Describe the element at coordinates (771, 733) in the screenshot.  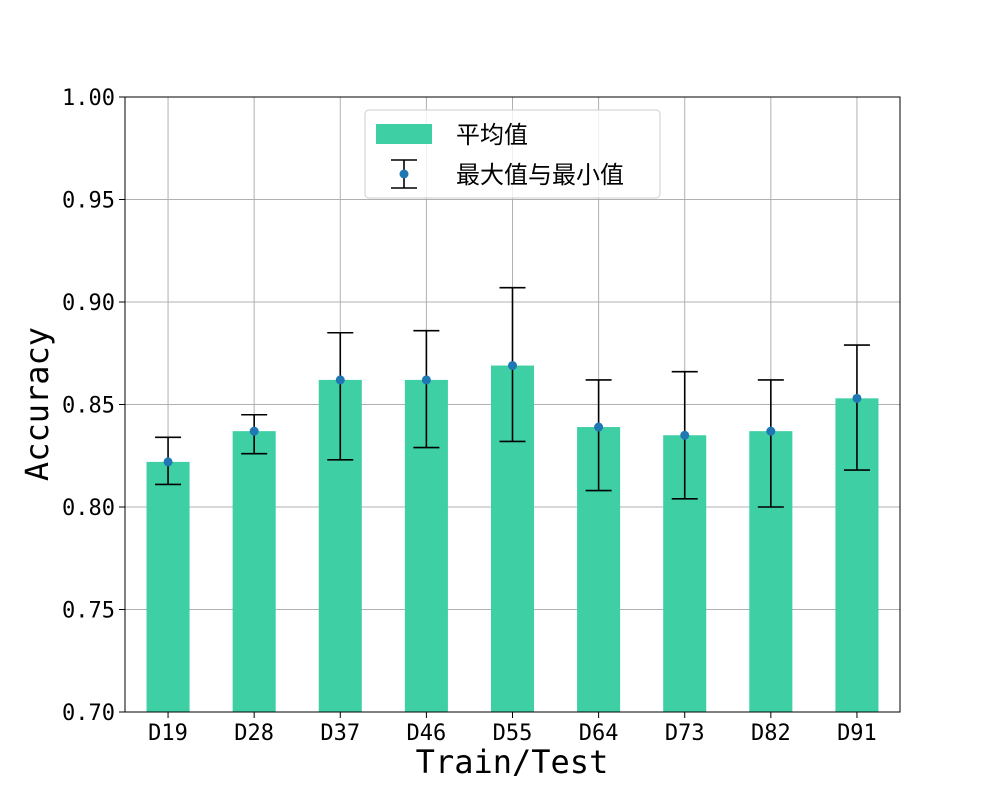
I see `x-tick-label: D82` at that location.